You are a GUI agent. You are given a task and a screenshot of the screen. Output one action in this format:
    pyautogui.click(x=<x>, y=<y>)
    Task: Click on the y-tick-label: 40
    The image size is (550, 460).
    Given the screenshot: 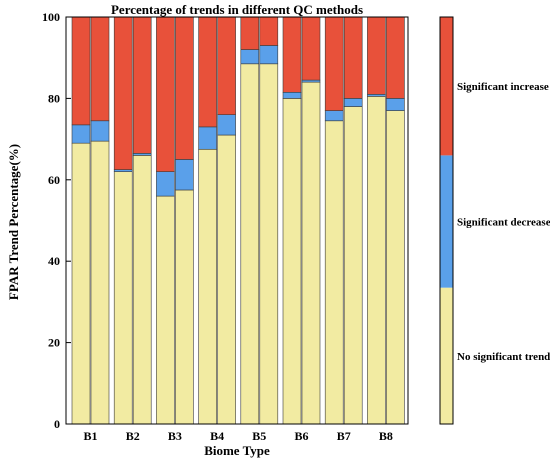 What is the action you would take?
    pyautogui.click(x=54, y=261)
    